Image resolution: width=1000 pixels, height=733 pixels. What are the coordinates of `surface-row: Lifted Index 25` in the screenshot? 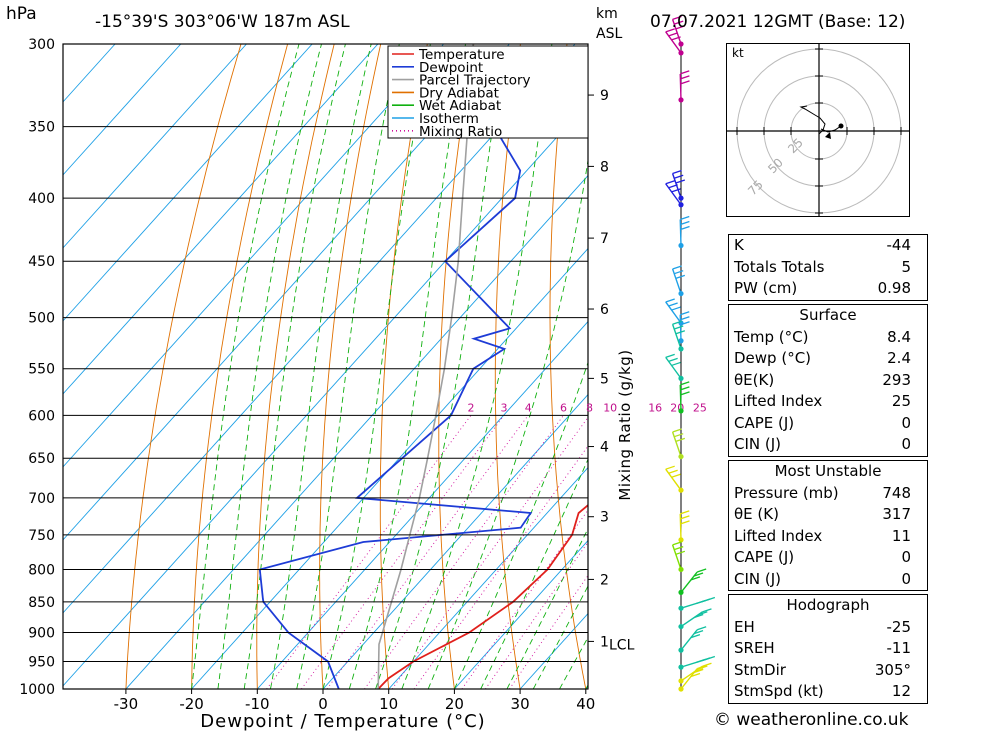 It's located at (822, 401).